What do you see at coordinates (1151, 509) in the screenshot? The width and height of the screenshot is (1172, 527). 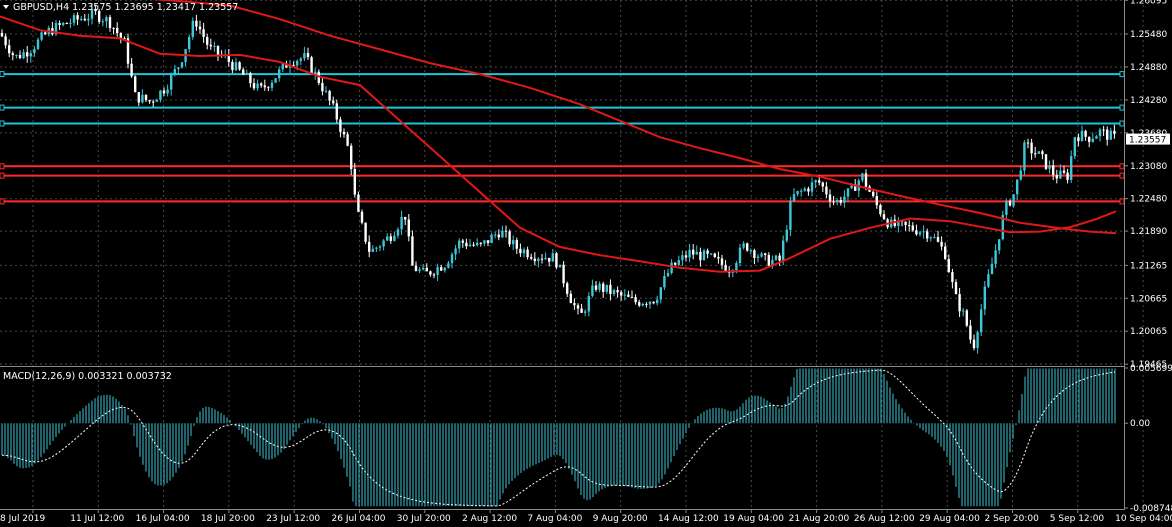 I see `macd-tick-label: -0.008748` at bounding box center [1151, 509].